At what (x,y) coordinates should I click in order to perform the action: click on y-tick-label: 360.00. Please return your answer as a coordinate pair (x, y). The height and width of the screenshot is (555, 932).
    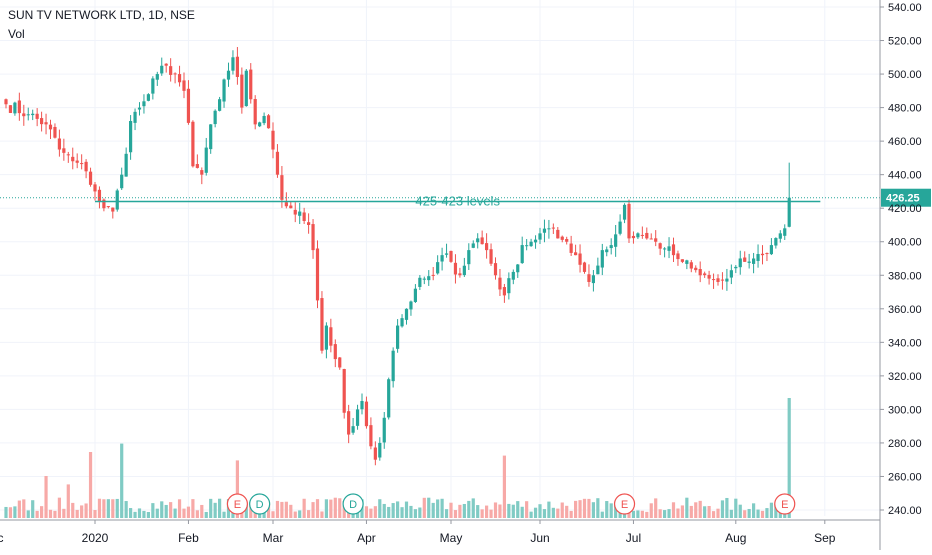
    Looking at the image, I should click on (905, 310).